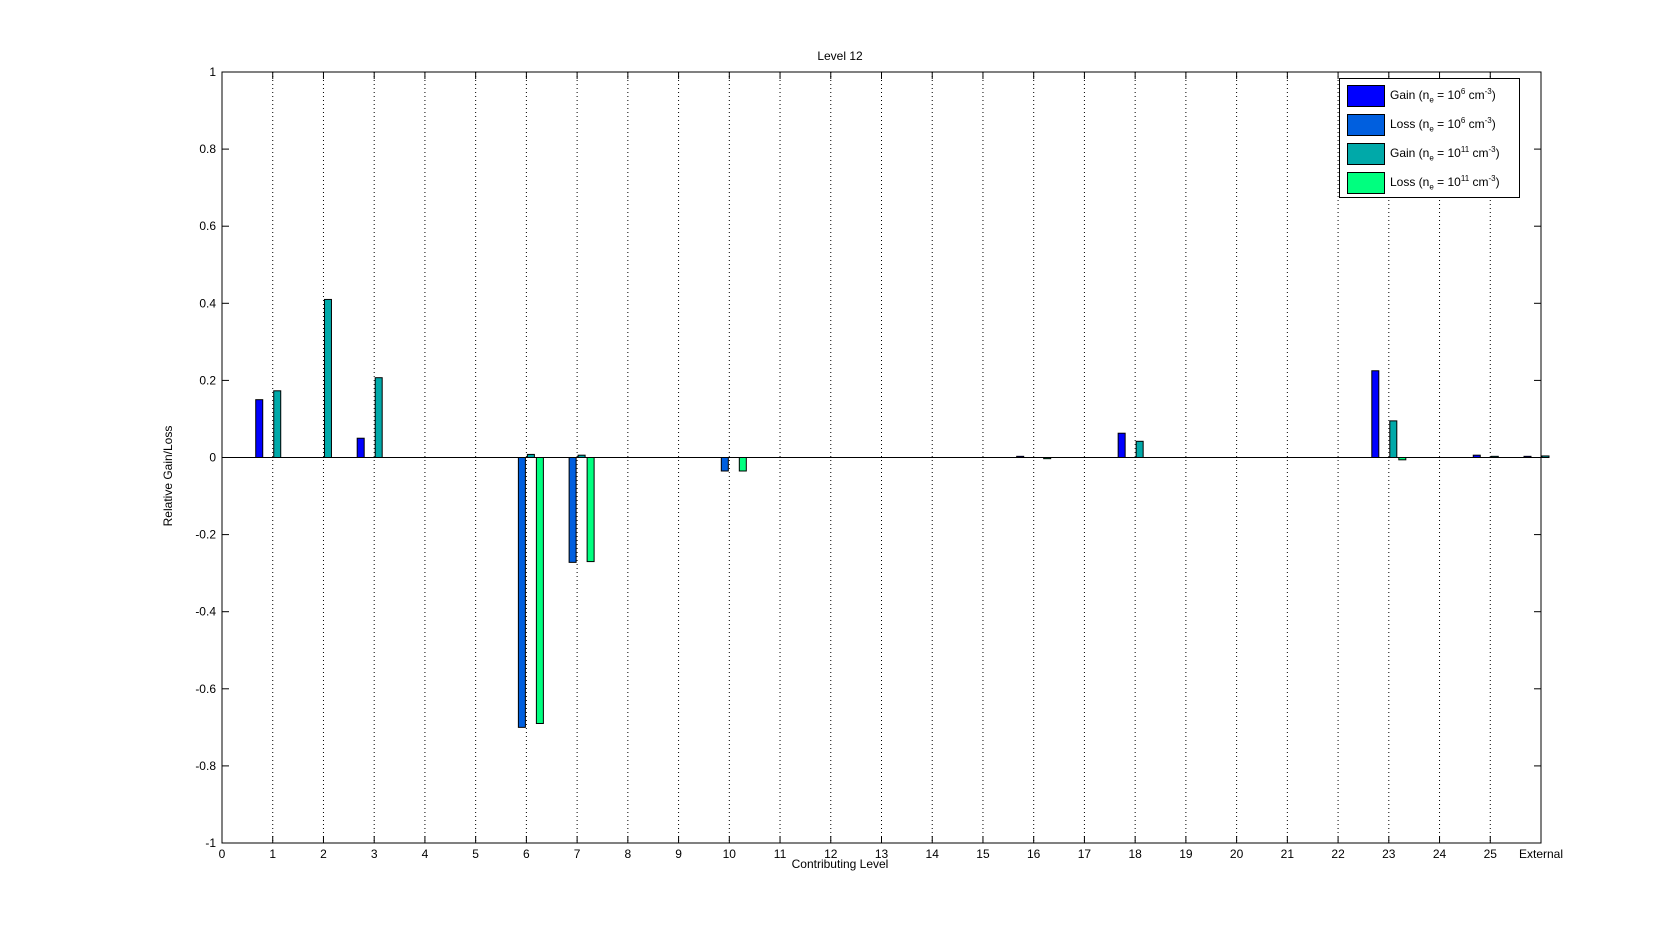 The width and height of the screenshot is (1680, 934). I want to click on legend-item: Gain (ne = 106 cm-3), so click(1421, 96).